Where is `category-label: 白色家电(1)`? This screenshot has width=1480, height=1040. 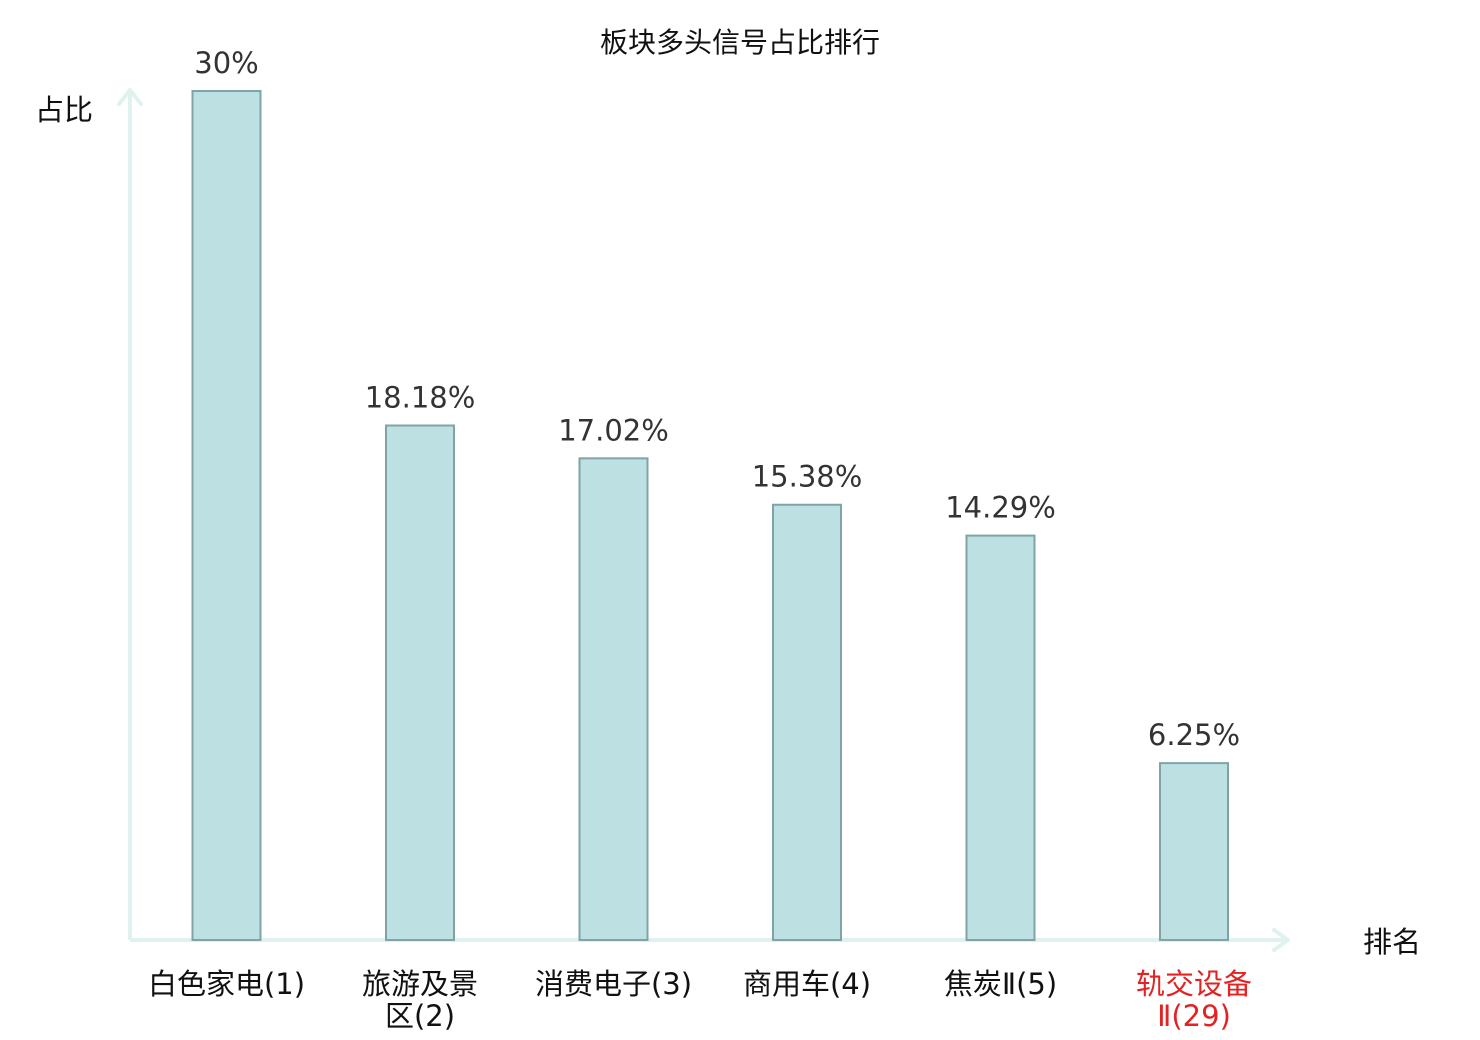 category-label: 白色家电(1) is located at coordinates (226, 984).